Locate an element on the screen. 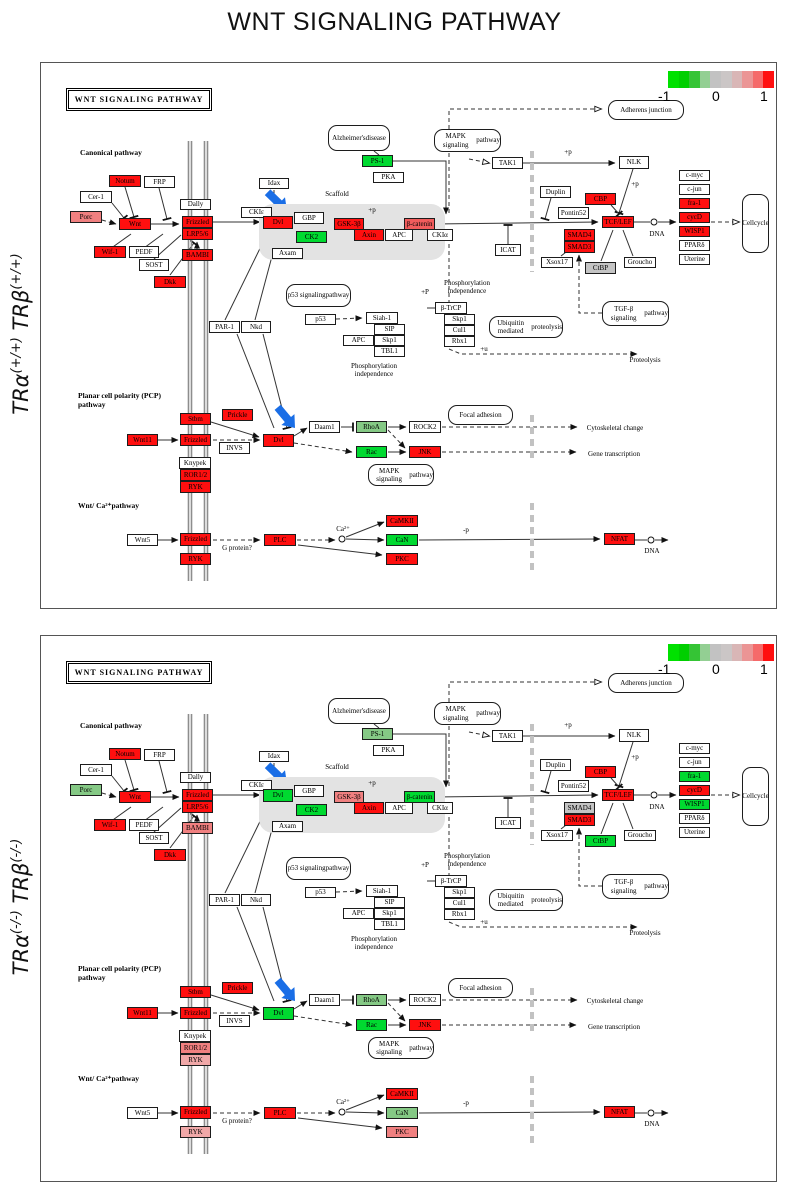 The width and height of the screenshot is (789, 1191). node-stbm: Stbm is located at coordinates (195, 992).